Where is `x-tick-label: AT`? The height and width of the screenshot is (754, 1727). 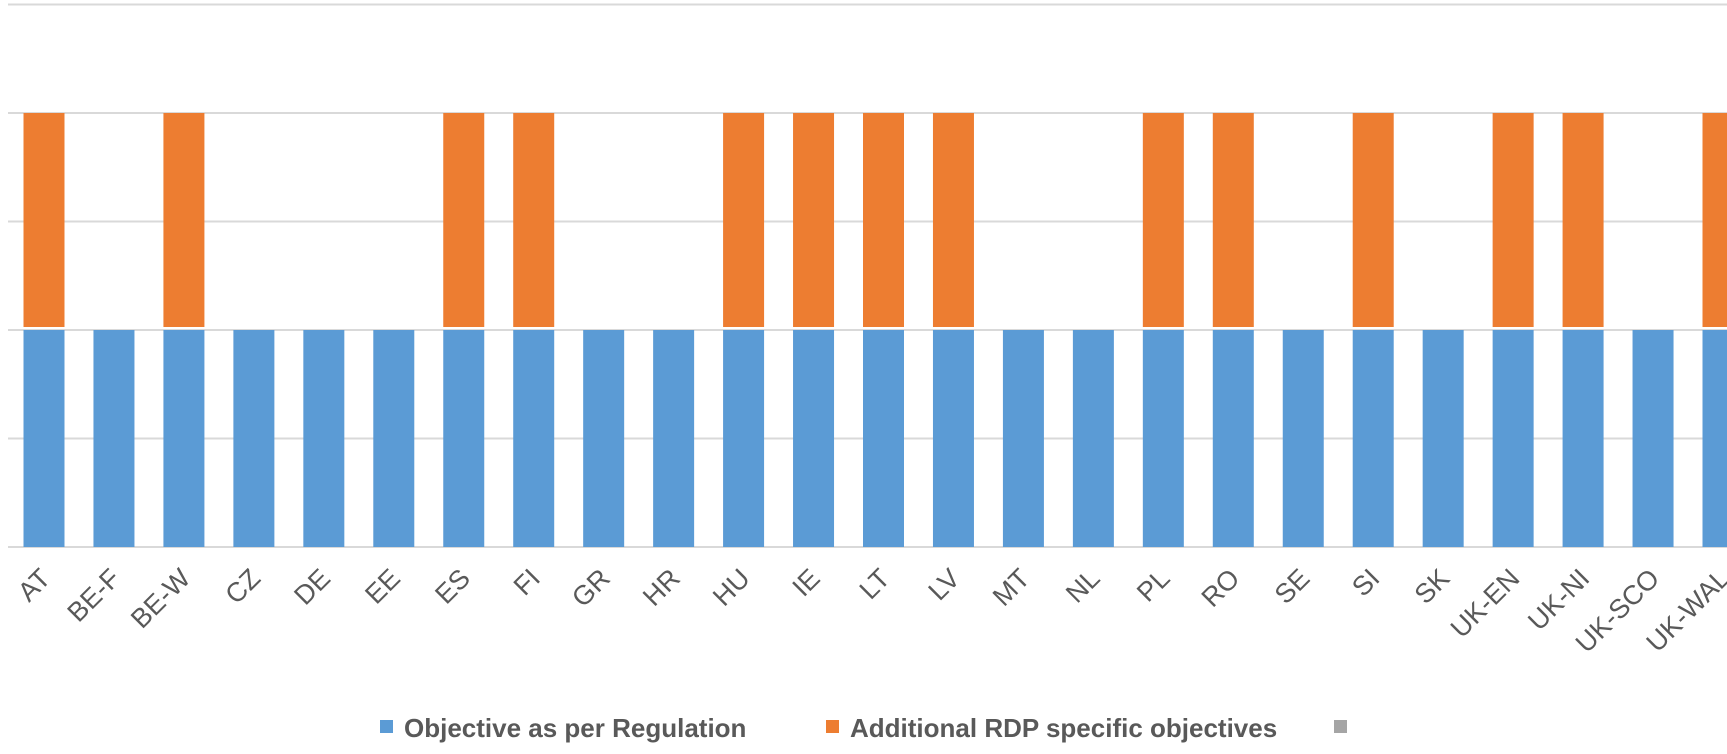 x-tick-label: AT is located at coordinates (34, 585).